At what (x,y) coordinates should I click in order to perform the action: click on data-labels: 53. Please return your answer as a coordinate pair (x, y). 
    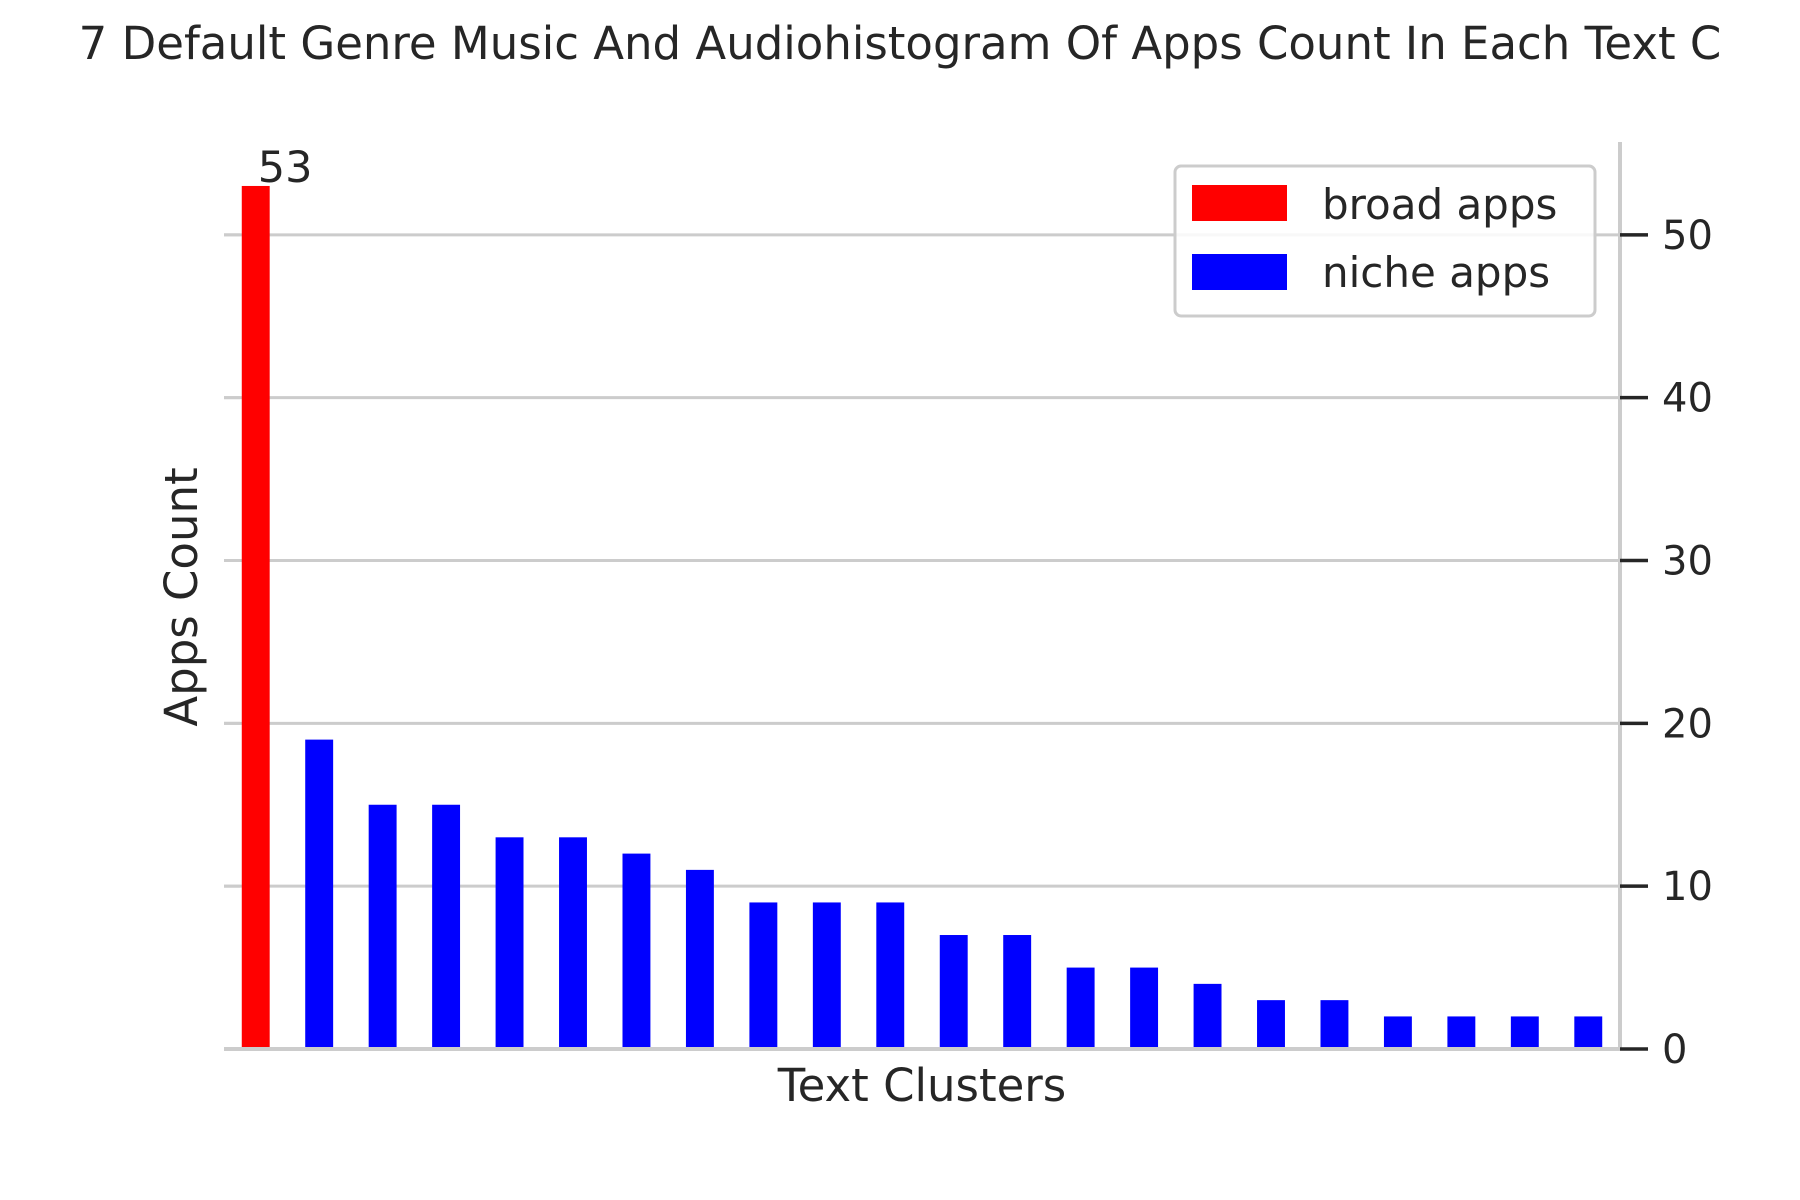
    Looking at the image, I should click on (285, 168).